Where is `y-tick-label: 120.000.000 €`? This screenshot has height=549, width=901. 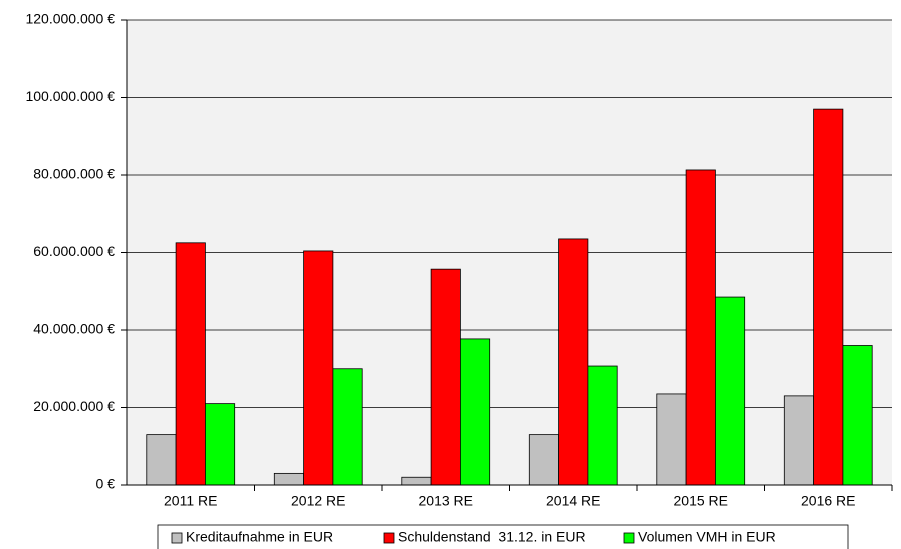
y-tick-label: 120.000.000 € is located at coordinates (70, 19).